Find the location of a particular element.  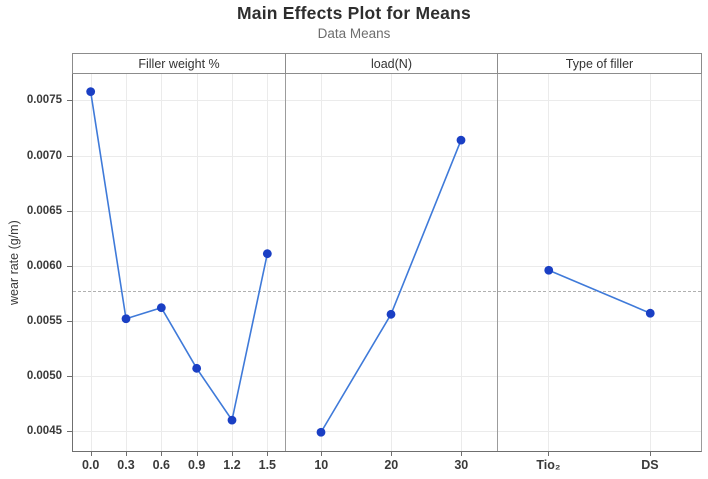

chart-title: Main Effects Plot for Means is located at coordinates (354, 13).